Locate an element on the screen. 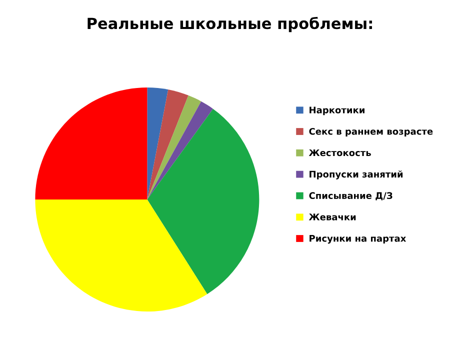  legend-label: Рисунки на партах is located at coordinates (358, 239).